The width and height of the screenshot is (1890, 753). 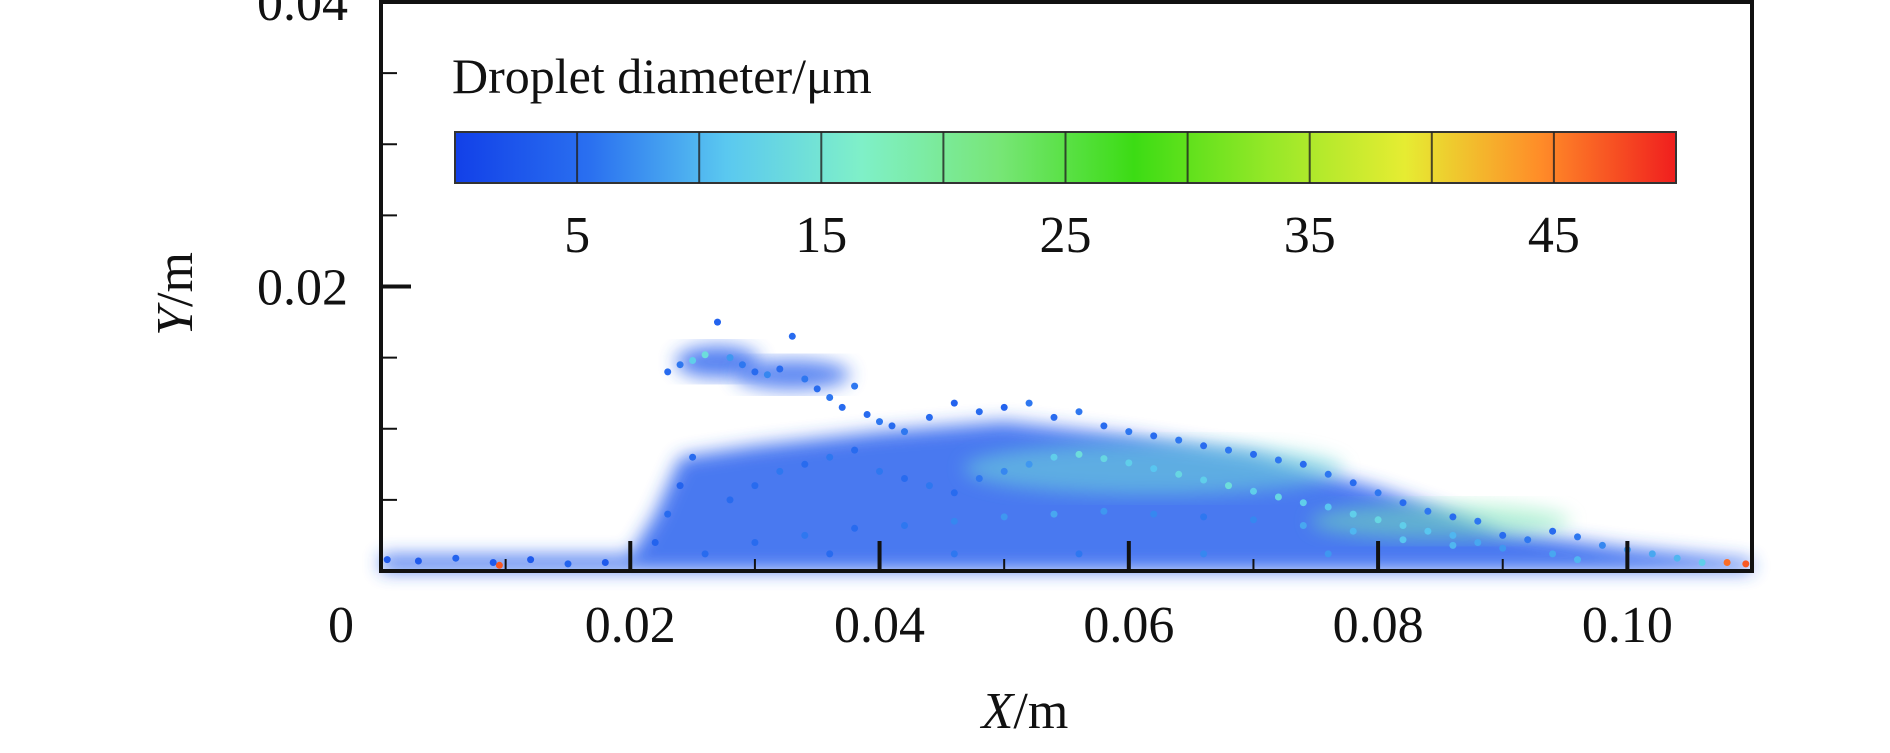 I want to click on colorbar-tick-labels: 5 15 25 35 45, so click(x=1072, y=235).